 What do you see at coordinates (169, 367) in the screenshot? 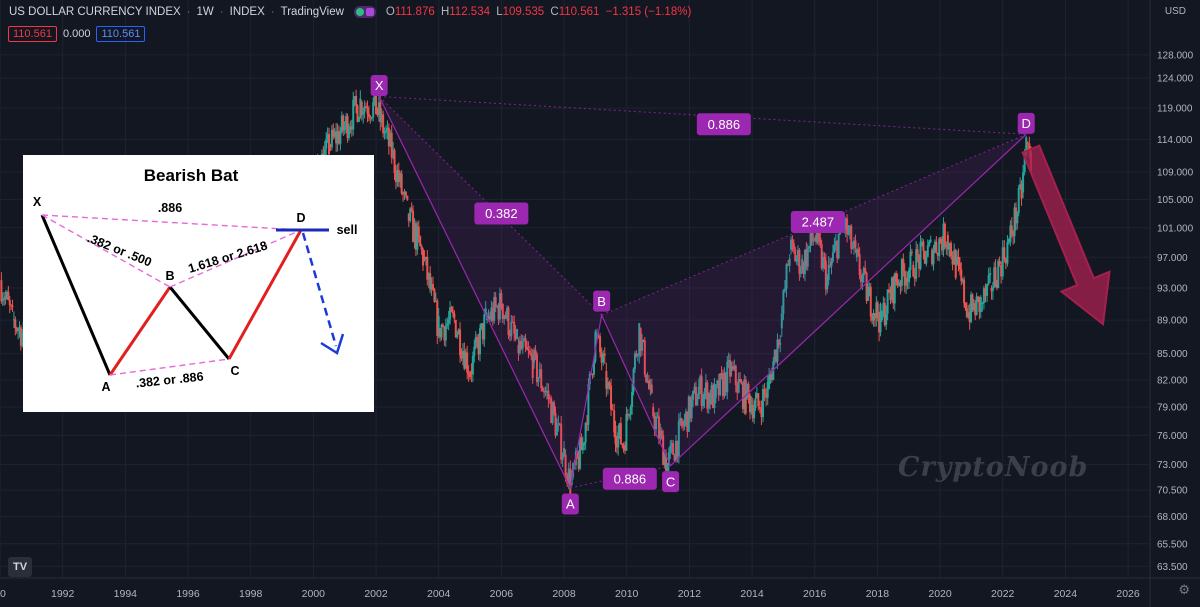
I see `ratio-ac` at bounding box center [169, 367].